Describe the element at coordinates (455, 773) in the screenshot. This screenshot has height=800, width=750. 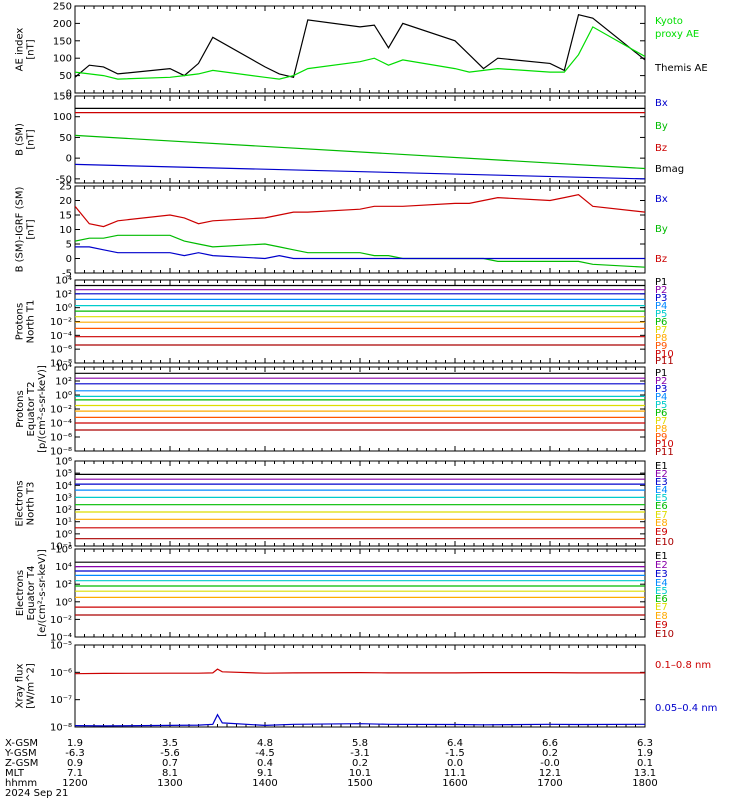
I see `footer-value: 11.1` at that location.